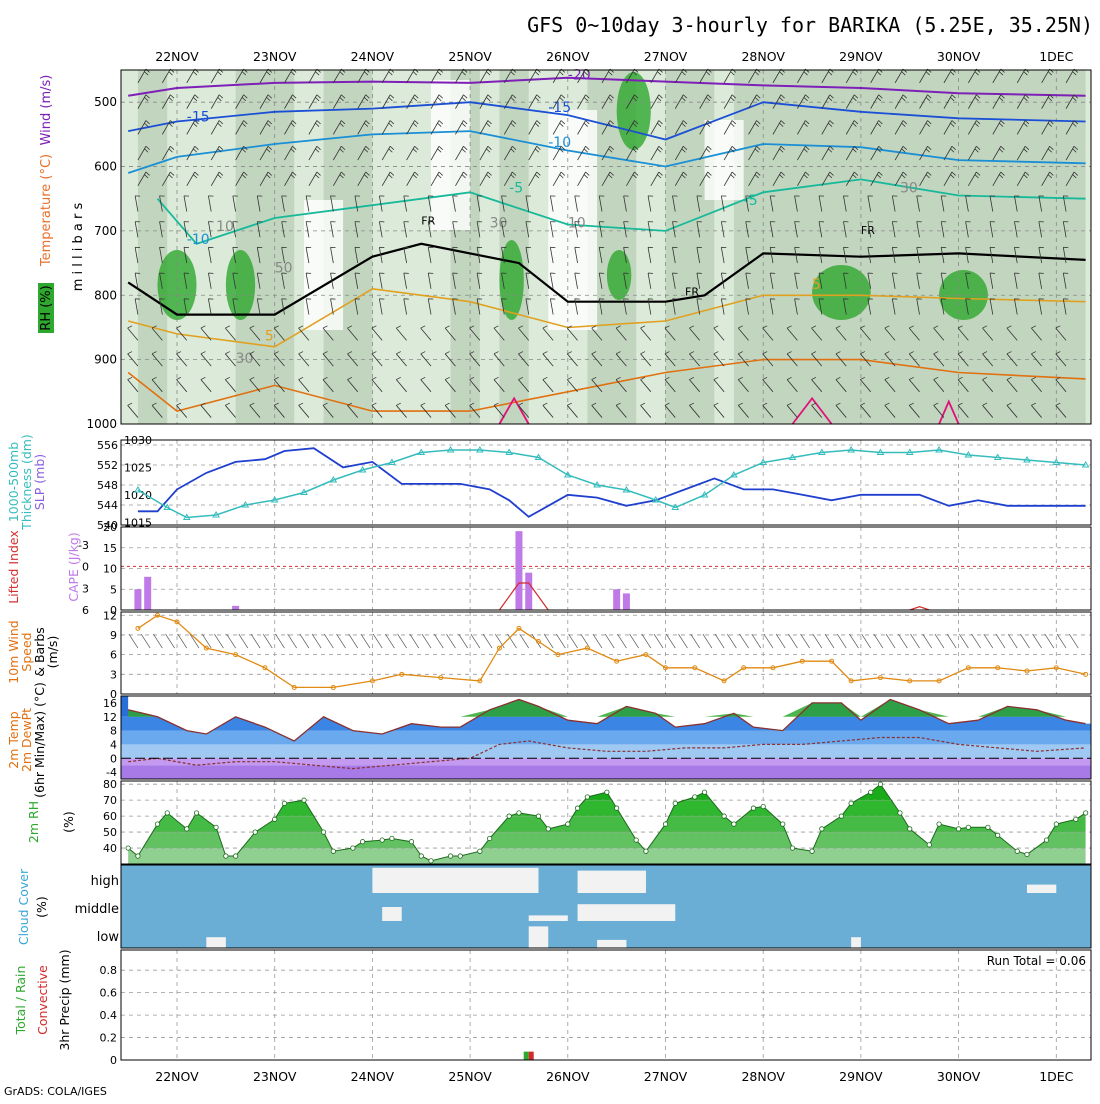 This screenshot has height=1104, width=1100. I want to click on y-tick-label: 12, so click(110, 615).